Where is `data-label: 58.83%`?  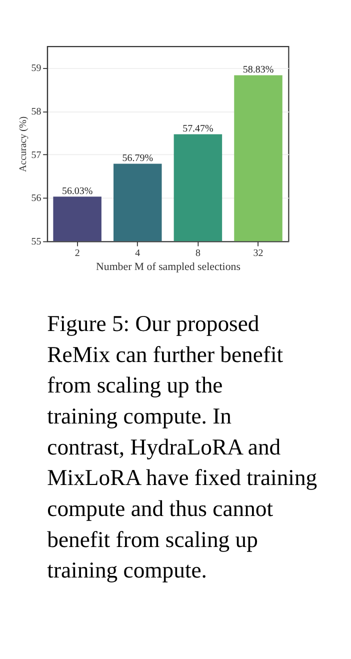 data-label: 58.83% is located at coordinates (258, 70).